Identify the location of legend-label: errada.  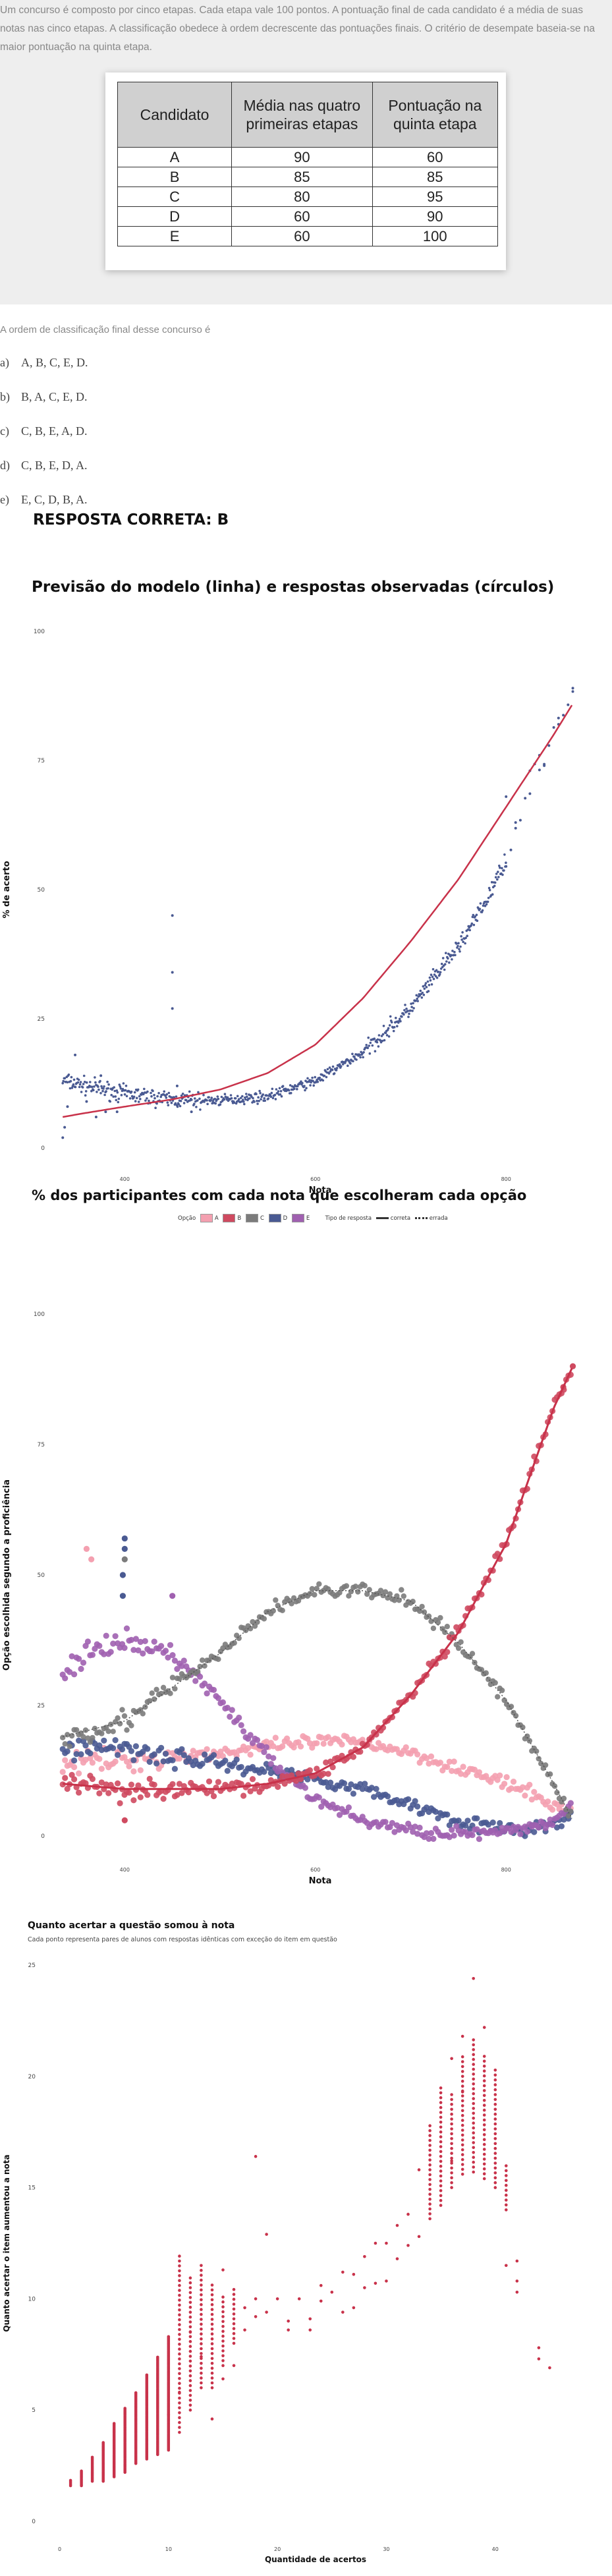
(438, 1219).